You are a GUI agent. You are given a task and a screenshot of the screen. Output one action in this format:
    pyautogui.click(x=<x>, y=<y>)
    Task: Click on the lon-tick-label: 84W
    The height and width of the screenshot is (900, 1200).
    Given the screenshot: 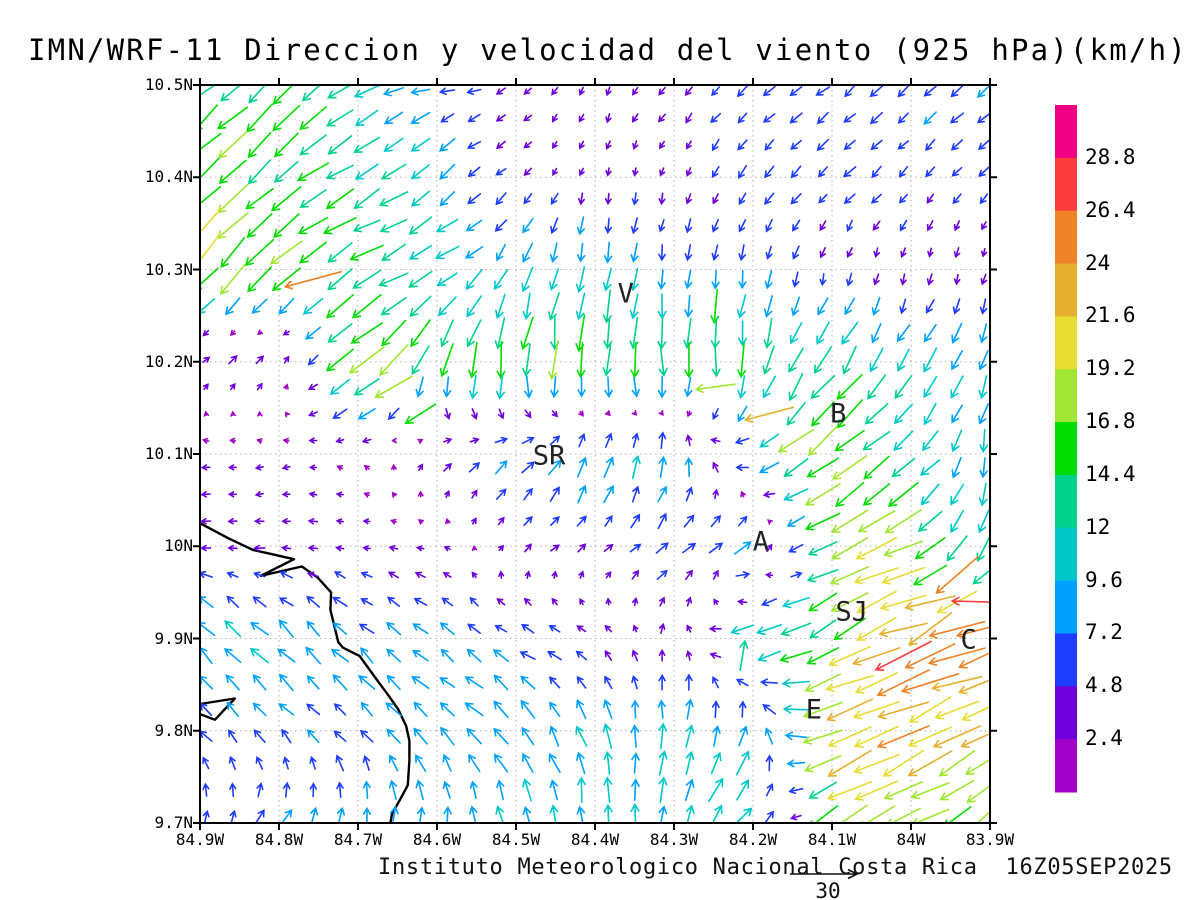 What is the action you would take?
    pyautogui.click(x=911, y=839)
    